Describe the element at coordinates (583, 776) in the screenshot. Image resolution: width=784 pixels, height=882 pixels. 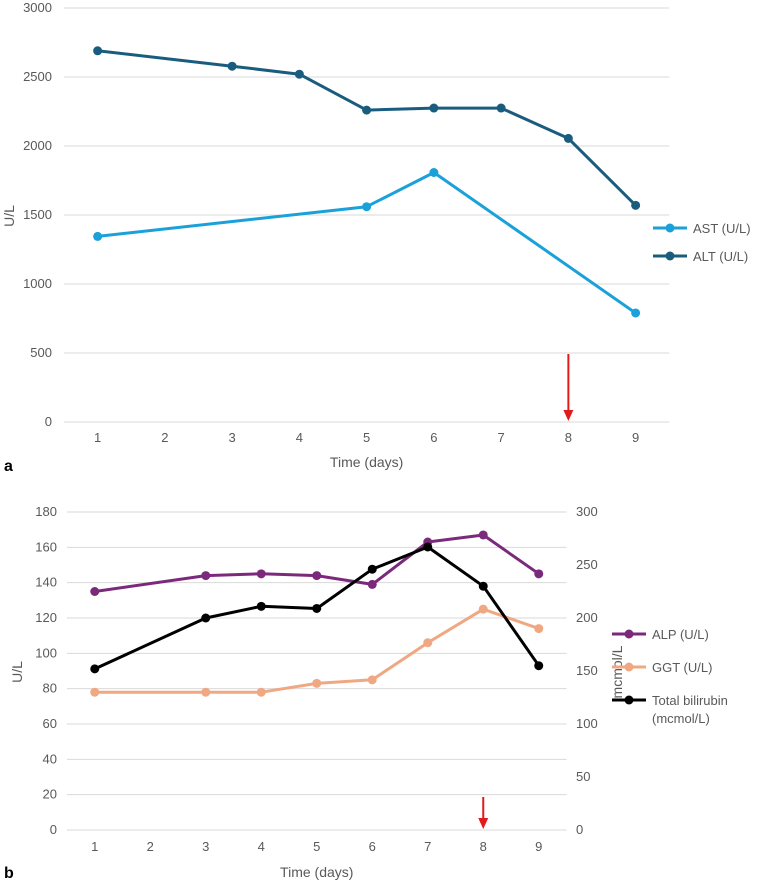
I see `y-right-tick-label: 50` at that location.